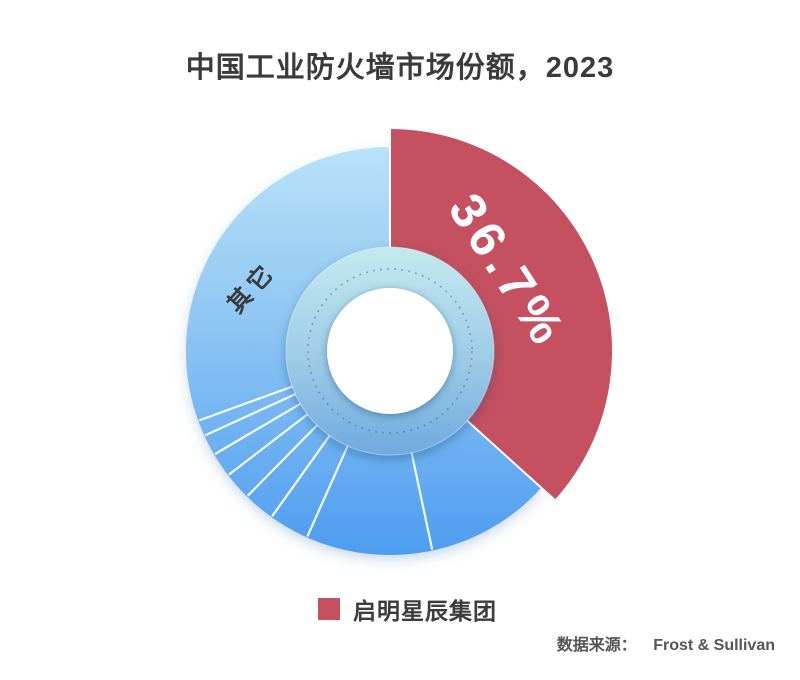 This screenshot has height=680, width=800. Describe the element at coordinates (400, 68) in the screenshot. I see `chart-title: 中国工业防火墙市场份额，2023` at that location.